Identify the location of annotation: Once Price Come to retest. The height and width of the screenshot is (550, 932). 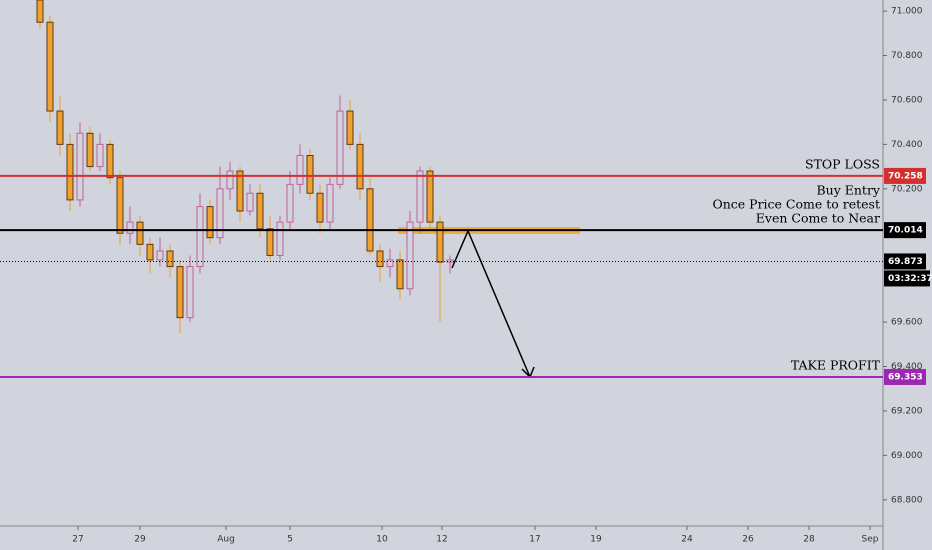
(797, 204).